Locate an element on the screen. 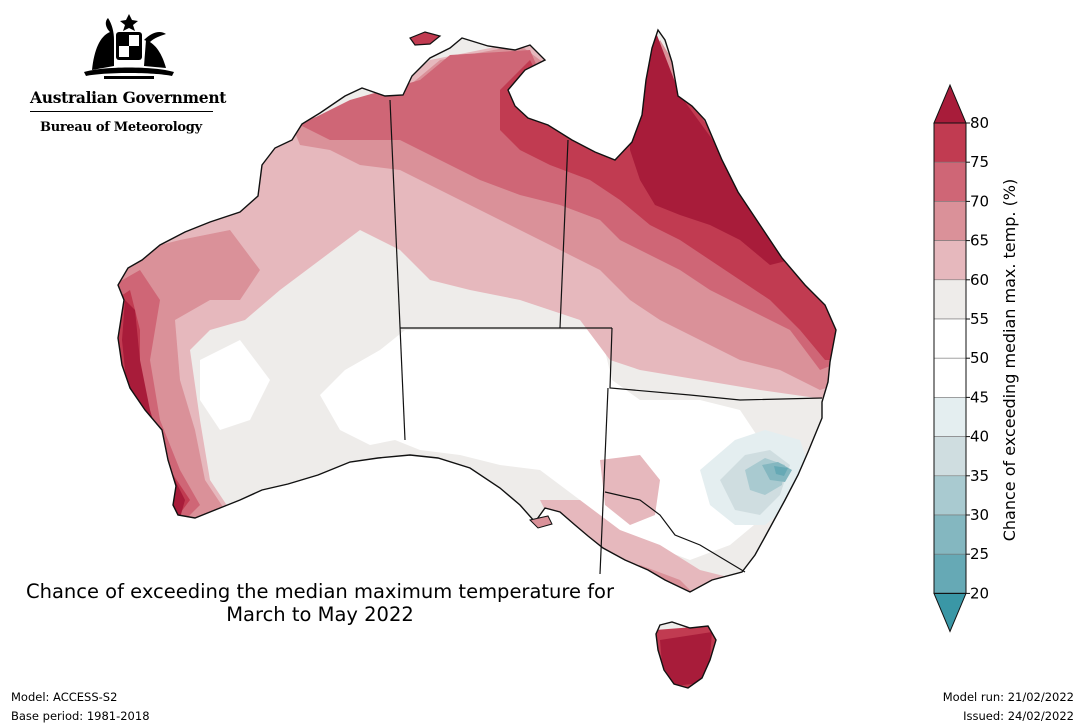 The height and width of the screenshot is (726, 1085). coat-of-arms-icon is located at coordinates (129, 46).